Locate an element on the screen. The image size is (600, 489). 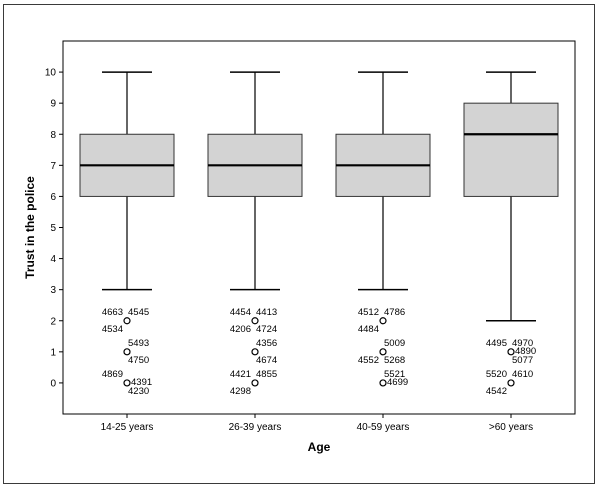
y-tick-label: 4 is located at coordinates (53, 259).